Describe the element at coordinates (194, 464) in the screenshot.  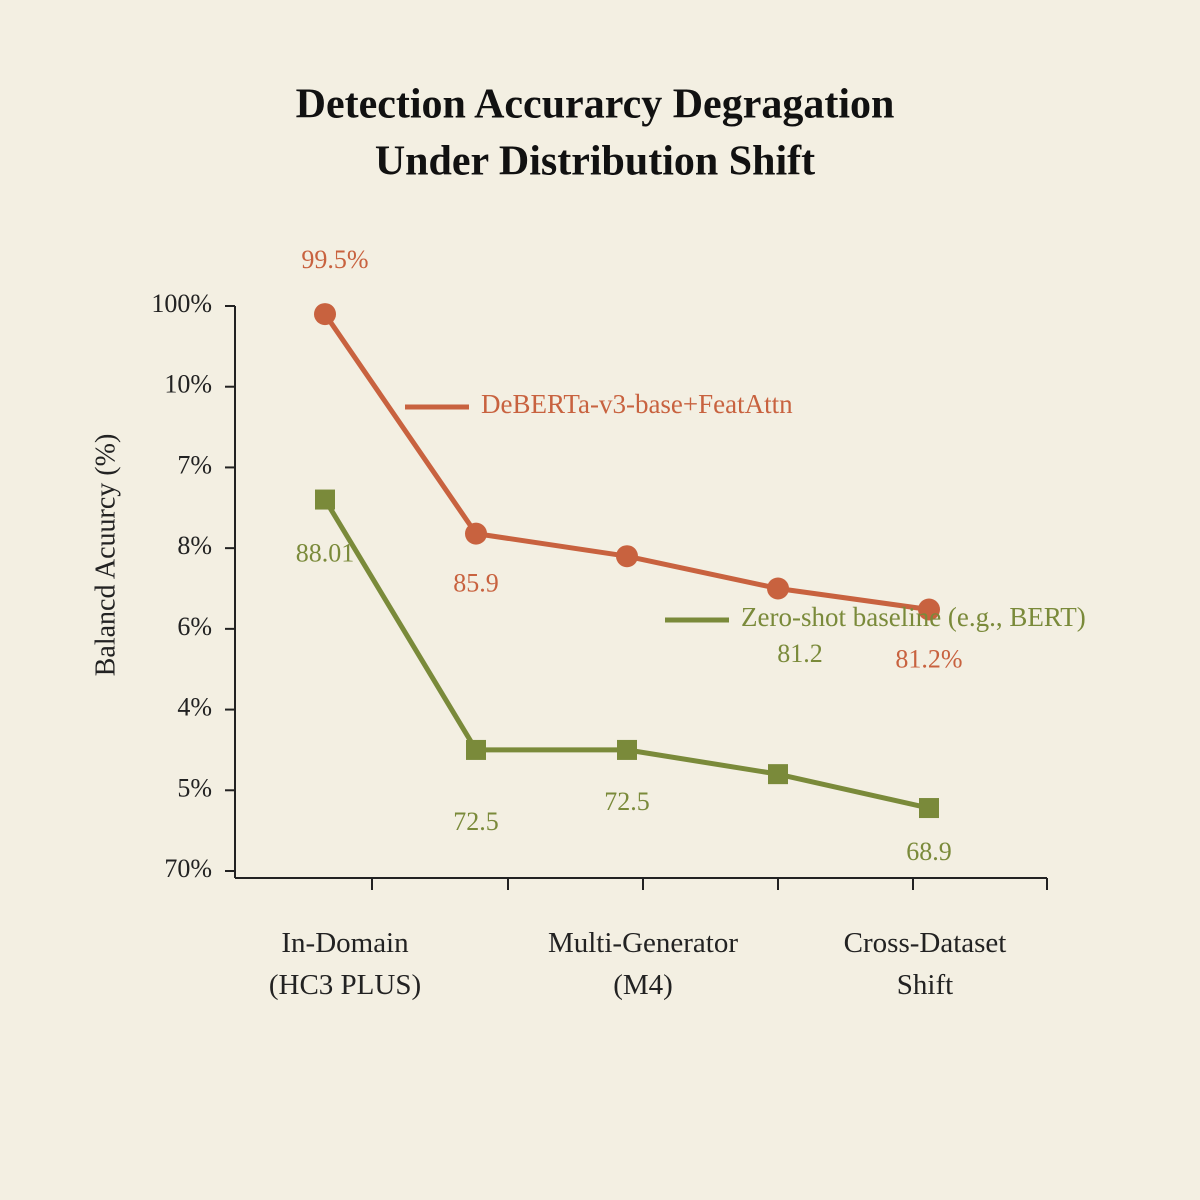
I see `y-tick-label: 7%` at that location.